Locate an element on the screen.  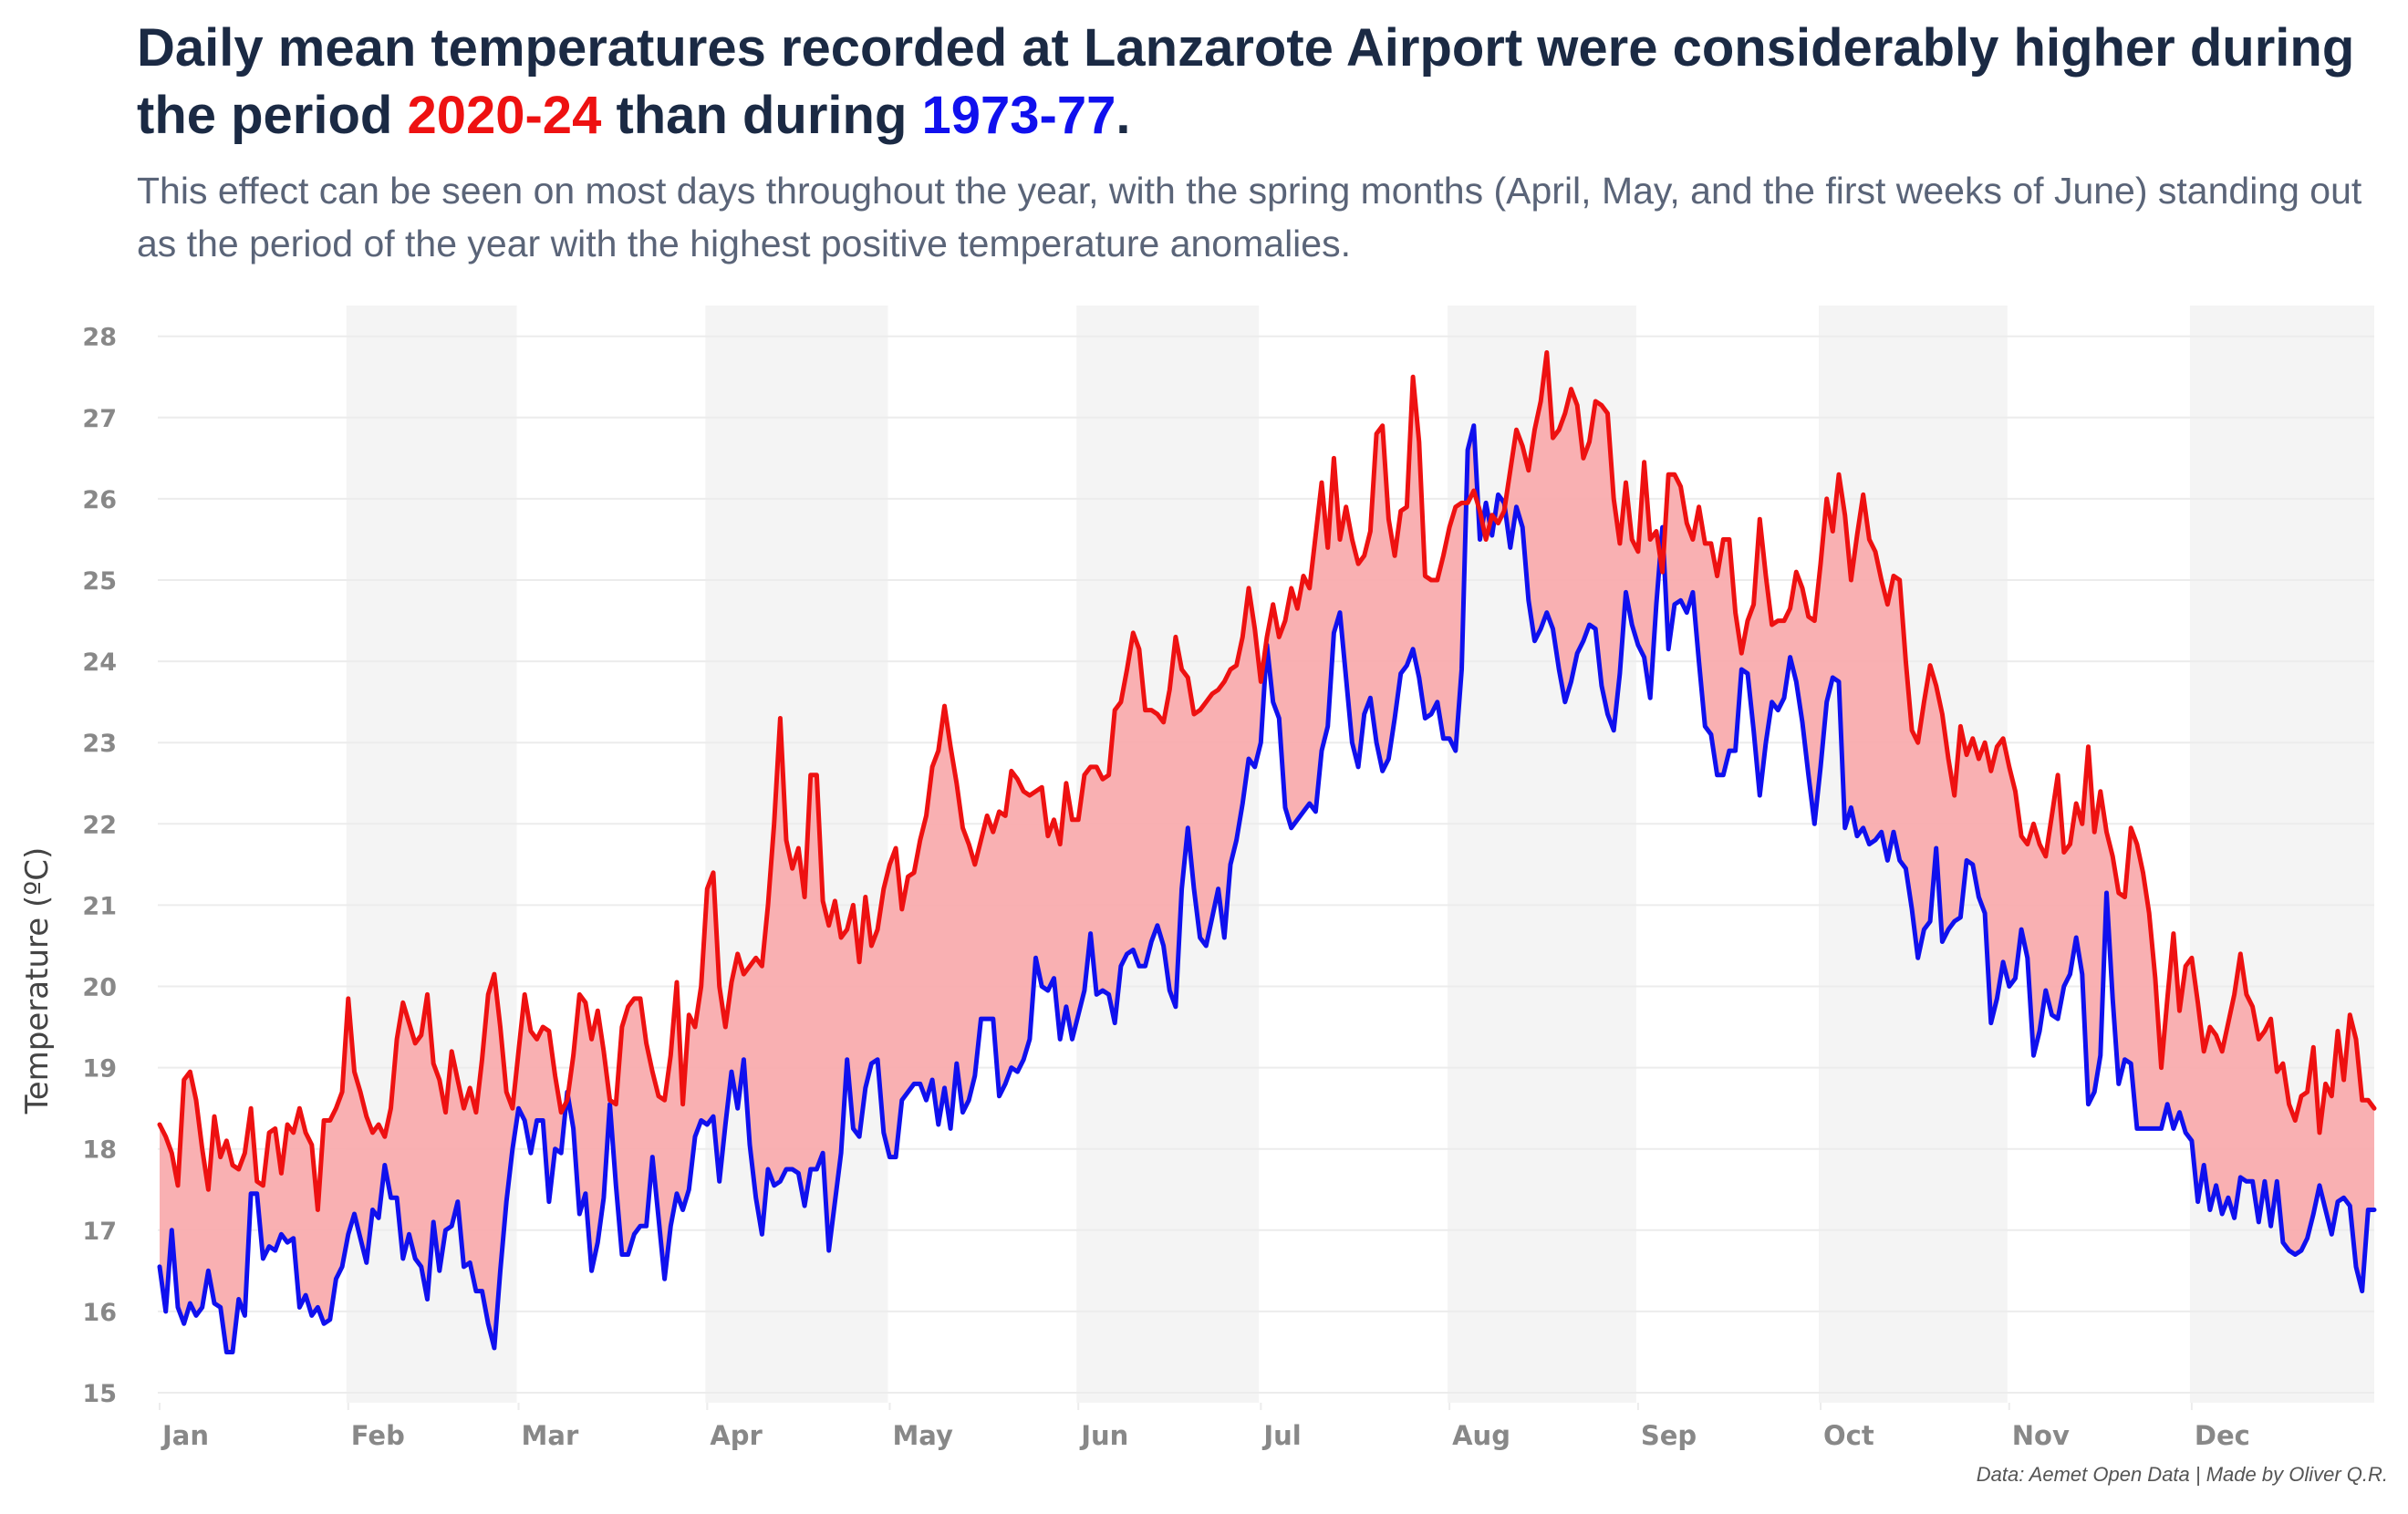
y-tick-label: 21 is located at coordinates (99, 906).